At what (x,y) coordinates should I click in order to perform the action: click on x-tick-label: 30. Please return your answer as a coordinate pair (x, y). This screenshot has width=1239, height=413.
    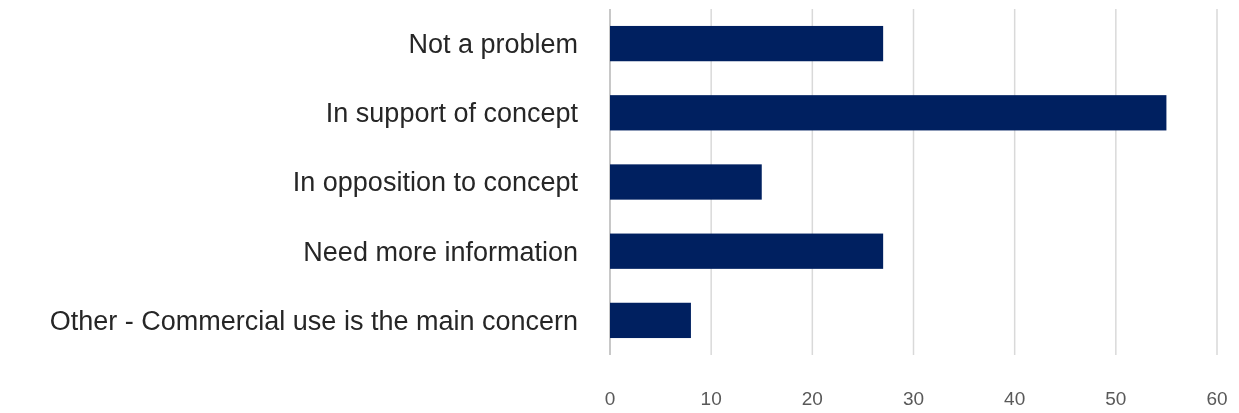
    Looking at the image, I should click on (913, 398).